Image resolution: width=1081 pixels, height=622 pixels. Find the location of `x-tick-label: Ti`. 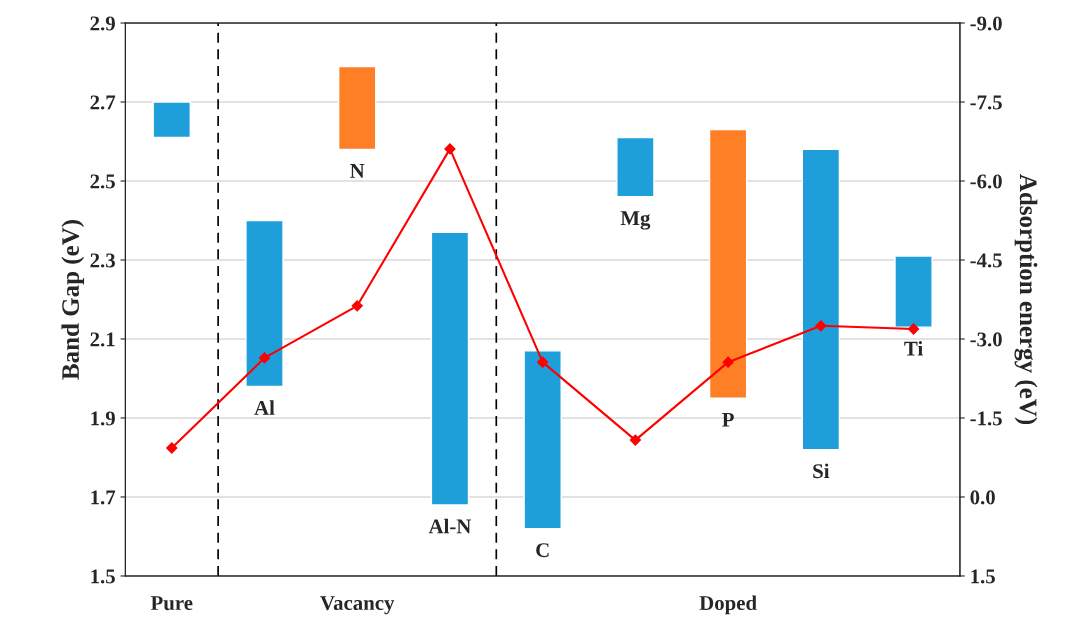

x-tick-label: Ti is located at coordinates (913, 348).